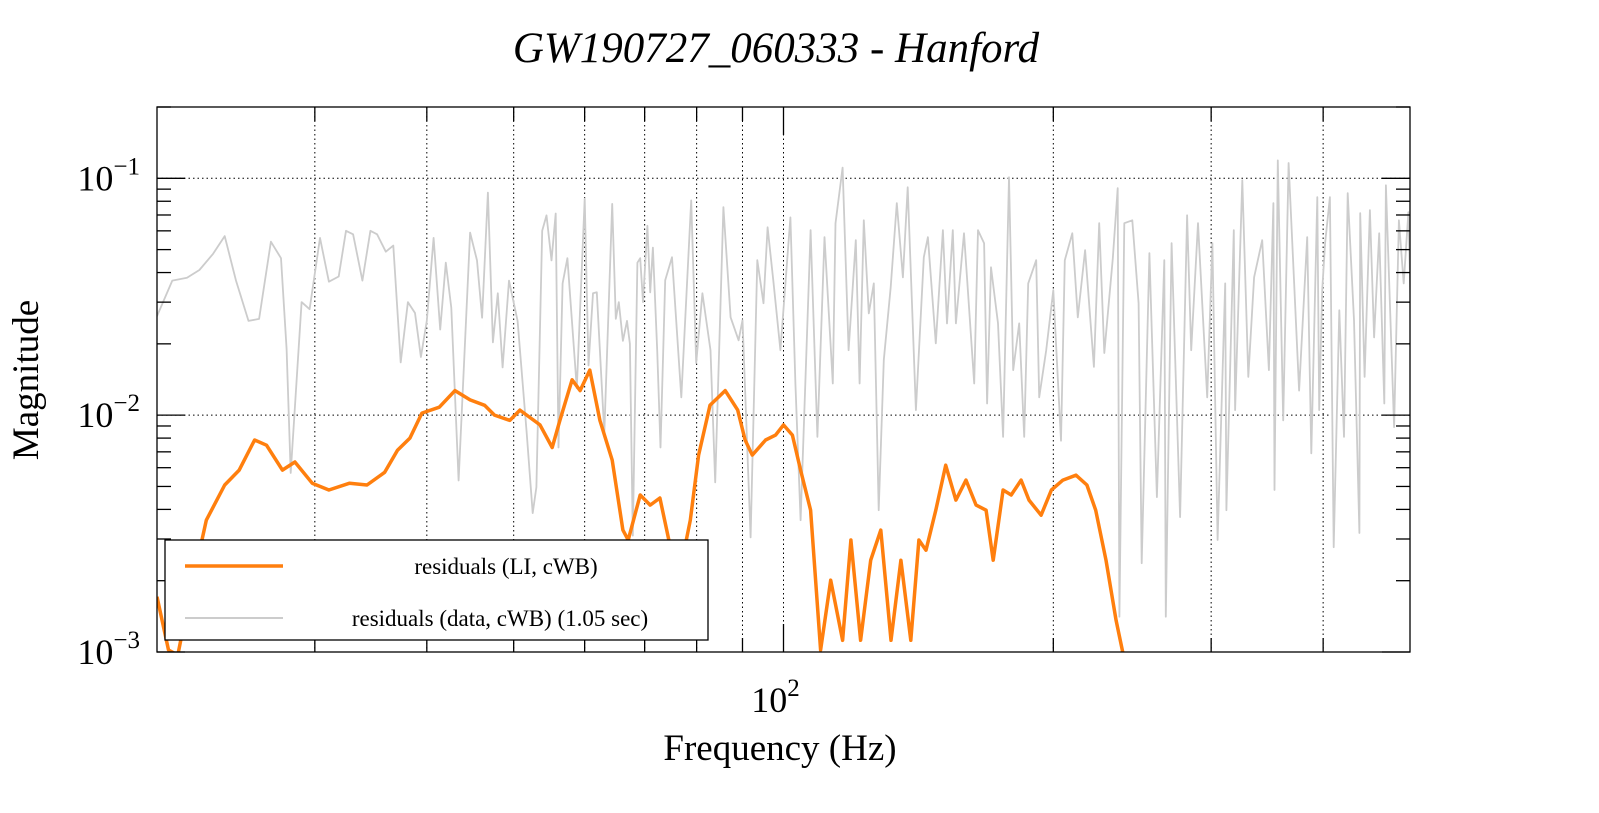 Image resolution: width=1599 pixels, height=813 pixels. I want to click on y-tick-label: 10⁻³, so click(108, 649).